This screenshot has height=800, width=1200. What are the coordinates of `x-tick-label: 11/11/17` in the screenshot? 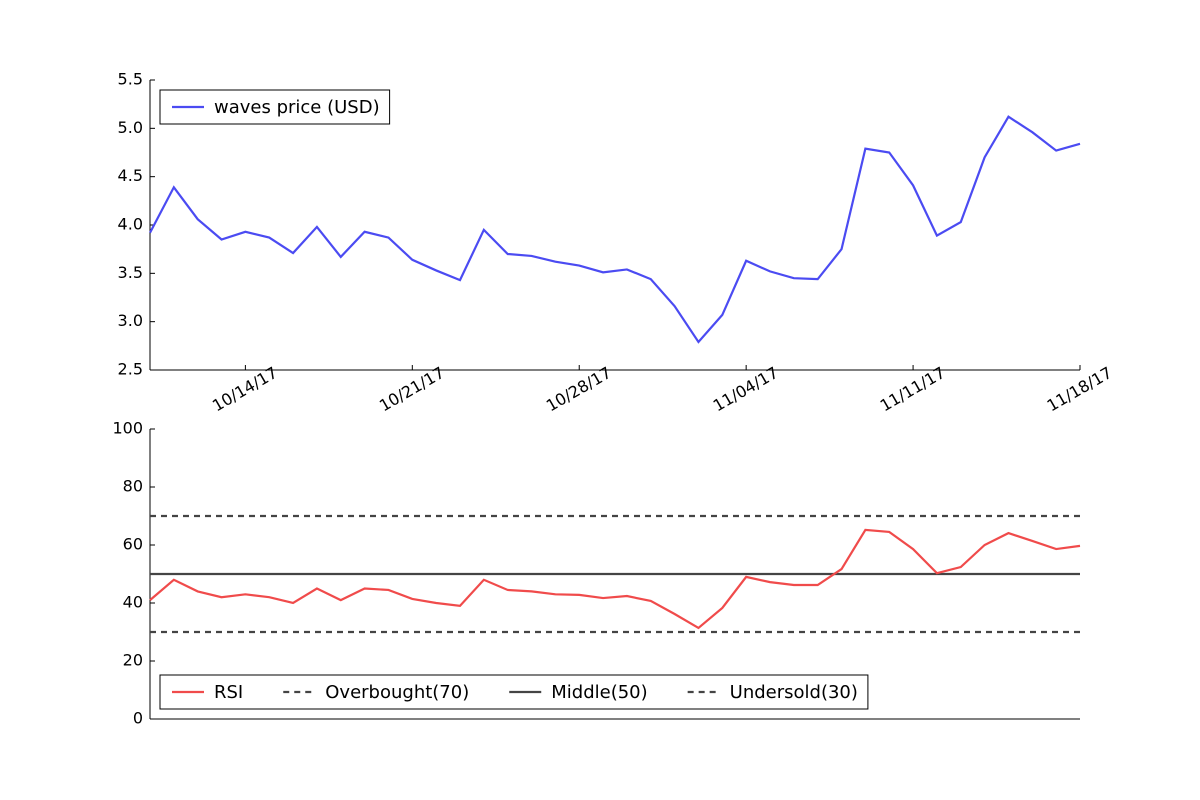 It's located at (913, 389).